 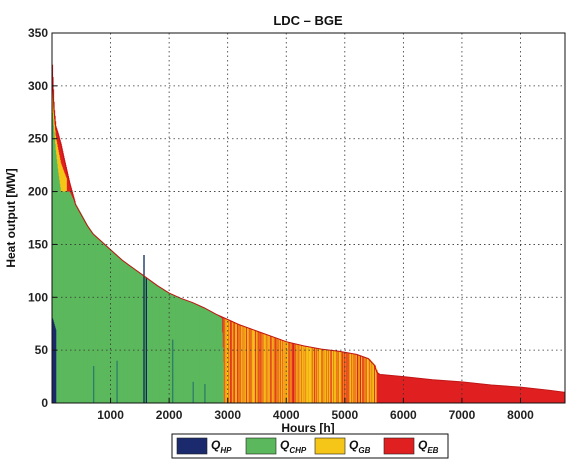 What do you see at coordinates (38, 139) in the screenshot?
I see `y-tick-label: 250` at bounding box center [38, 139].